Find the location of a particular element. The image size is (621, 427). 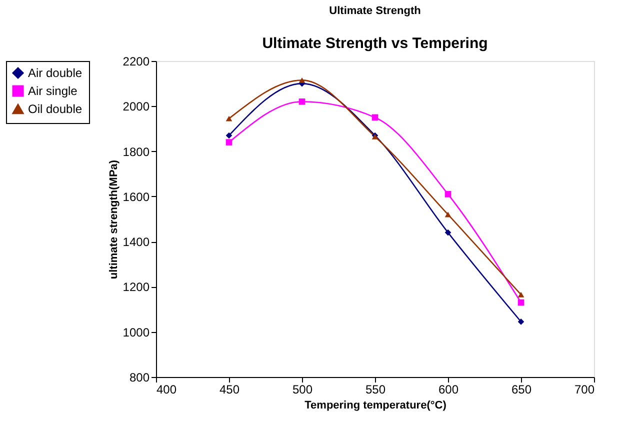

y-tick-label: 1000 is located at coordinates (136, 332).